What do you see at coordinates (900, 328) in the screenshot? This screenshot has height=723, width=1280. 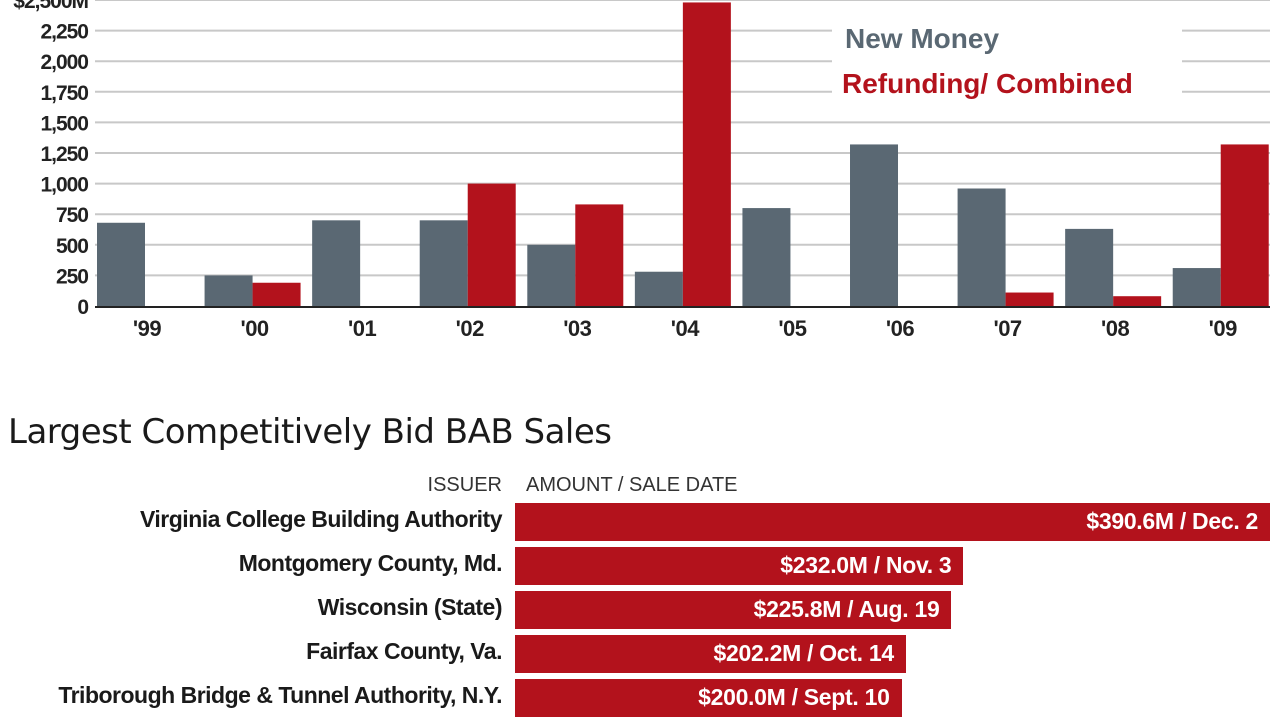 I see `x-tick-label: '06` at bounding box center [900, 328].